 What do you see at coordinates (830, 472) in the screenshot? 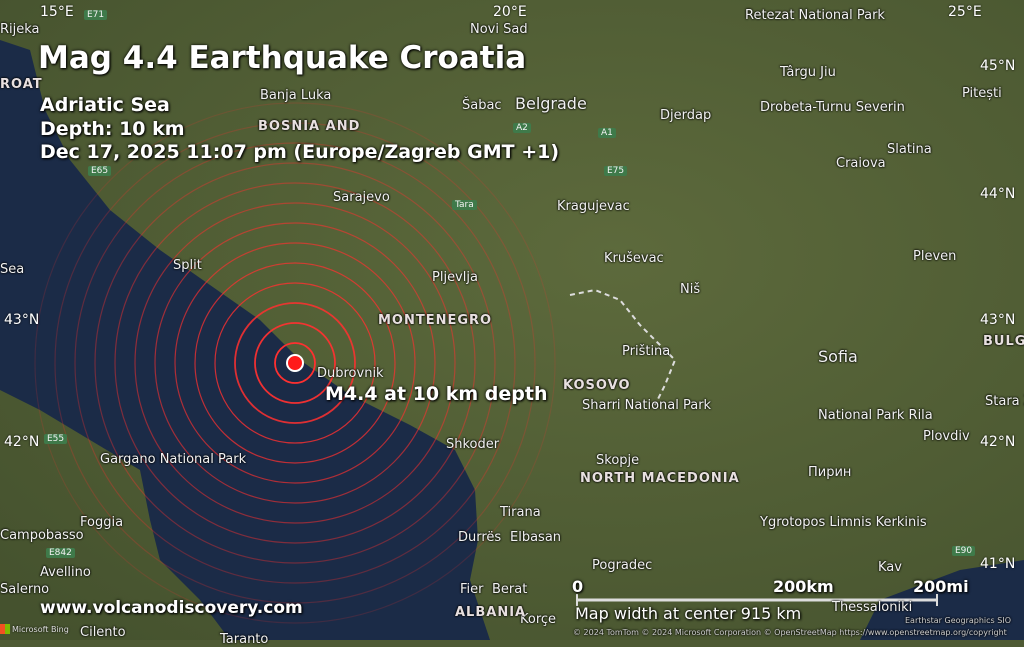
I see `city-label: Пирин` at bounding box center [830, 472].